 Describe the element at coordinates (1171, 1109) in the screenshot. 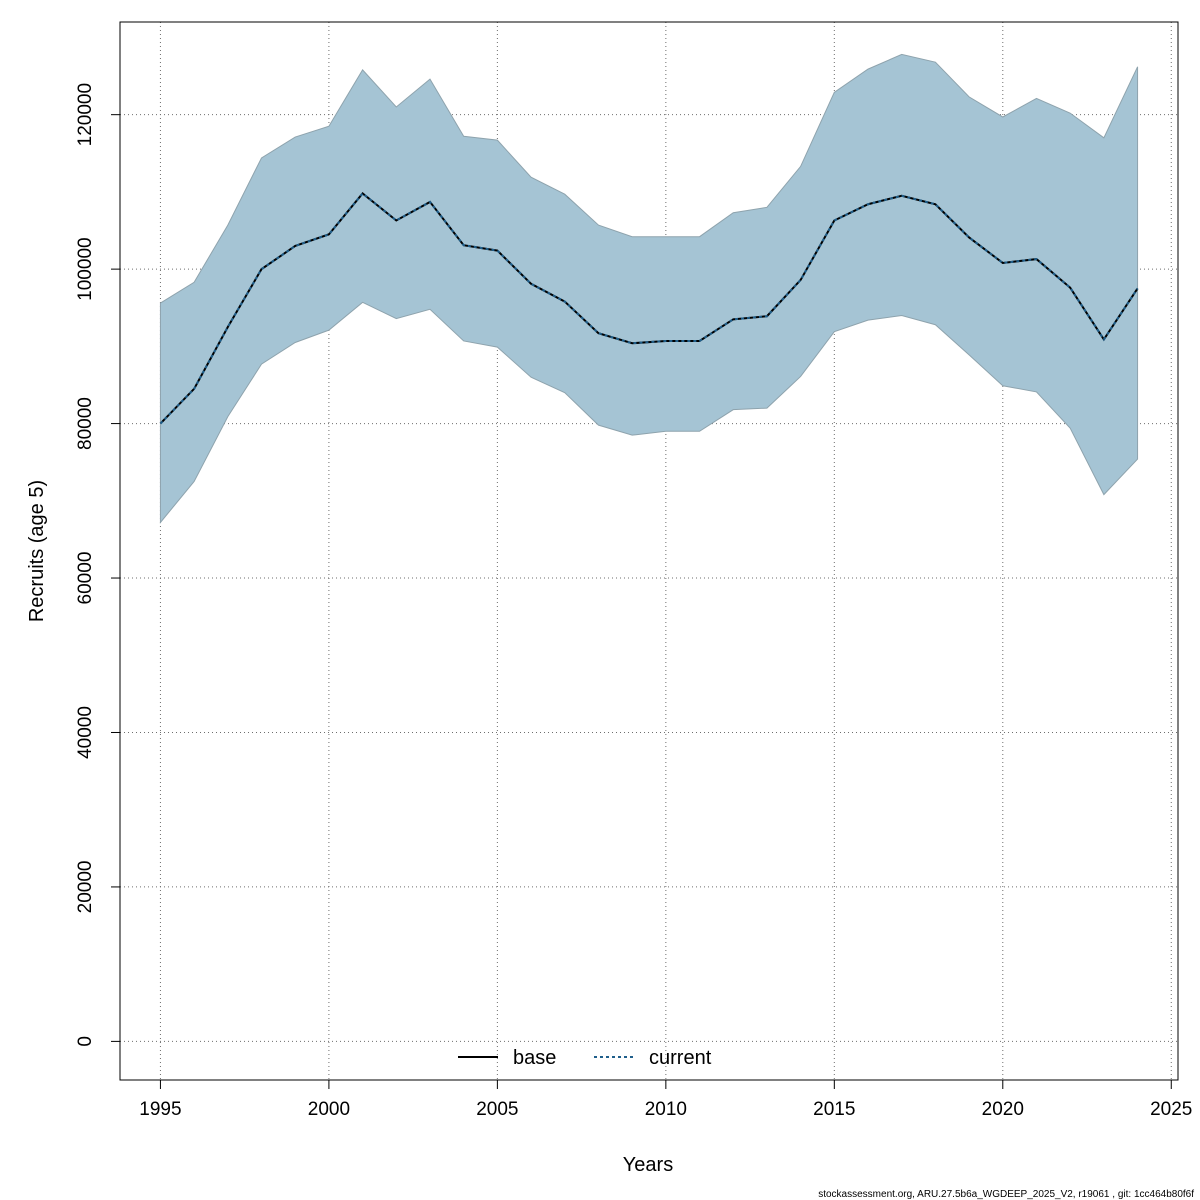

I see `x-tick-label: 2025` at that location.